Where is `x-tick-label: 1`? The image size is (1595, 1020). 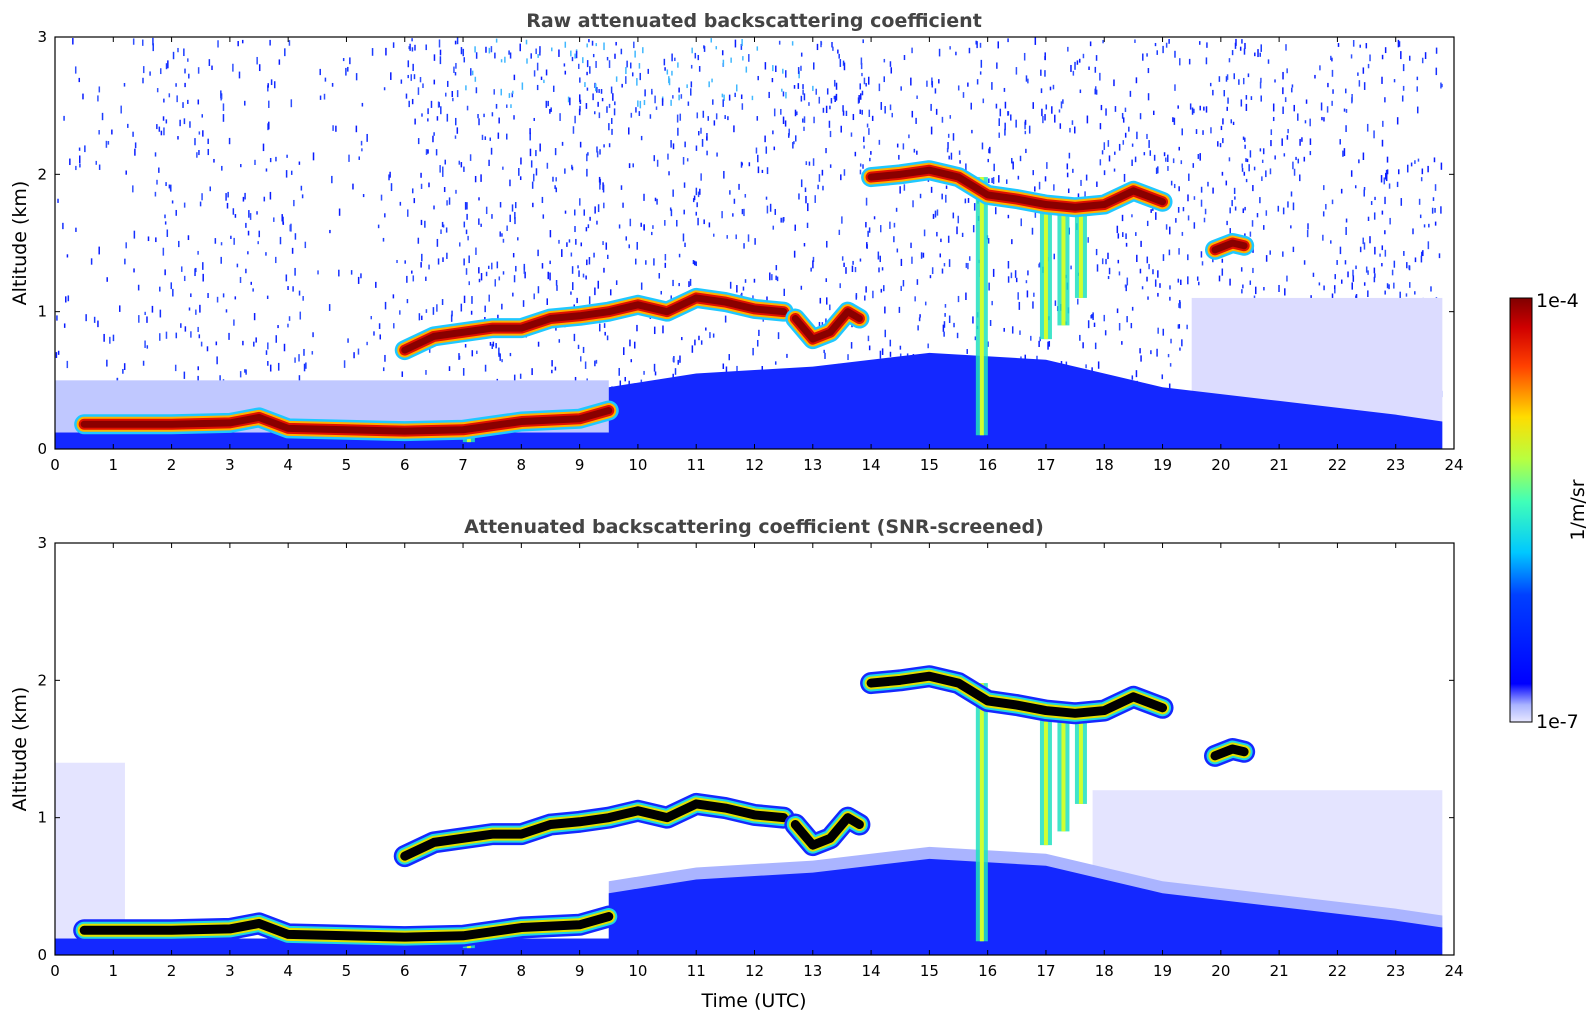 x-tick-label: 1 is located at coordinates (114, 465).